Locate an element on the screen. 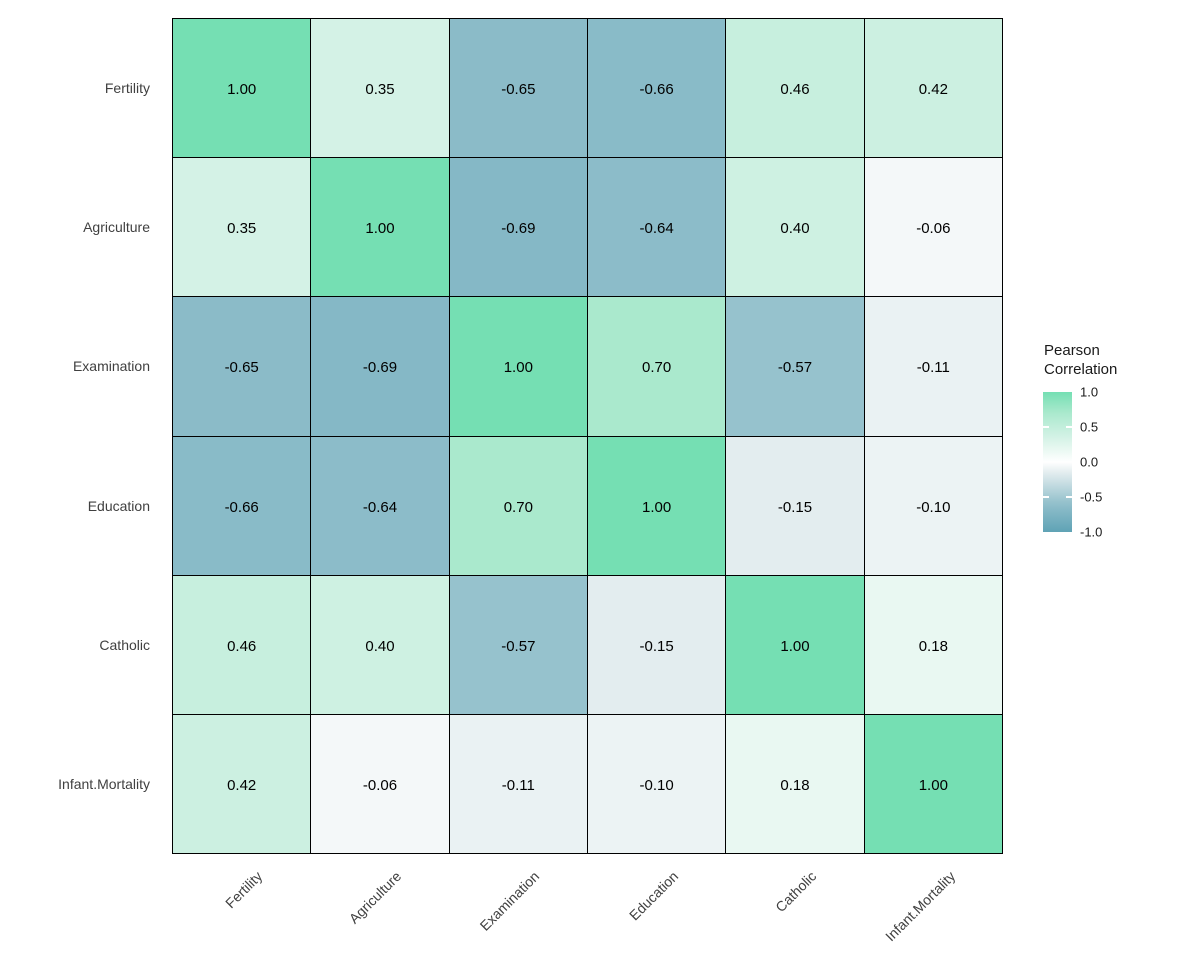  heatmap-cell-Catholic-Fertility: 0.46 is located at coordinates (242, 644).